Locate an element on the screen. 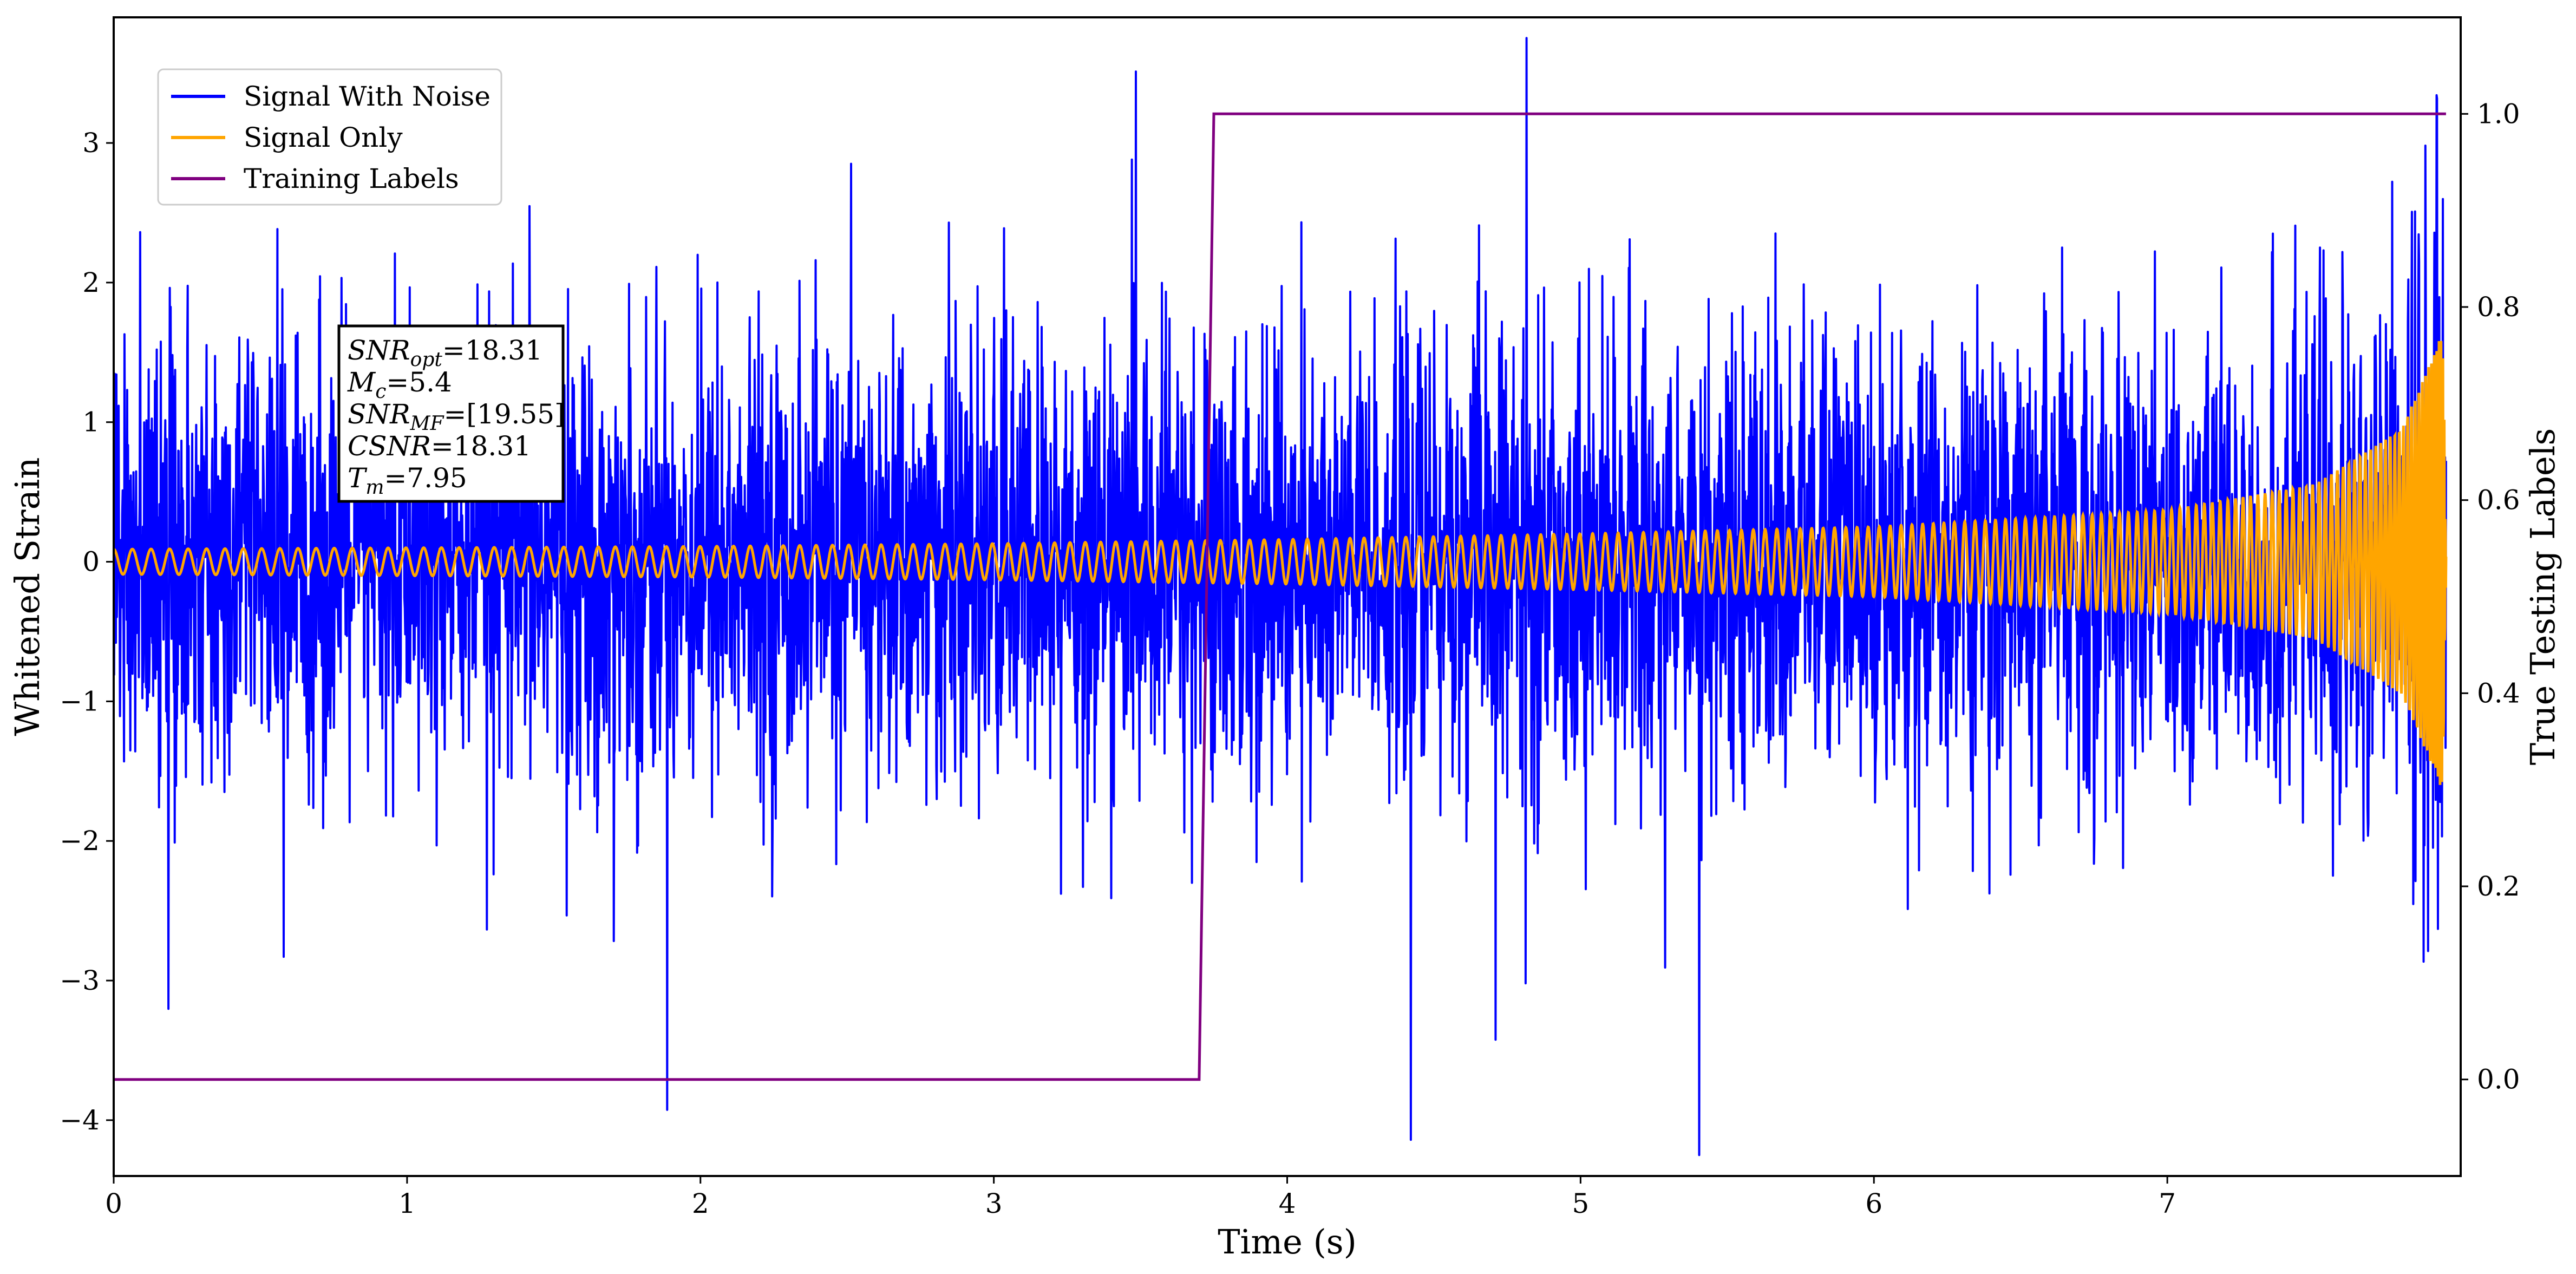  x-tick-label: 0 is located at coordinates (113, 1203).